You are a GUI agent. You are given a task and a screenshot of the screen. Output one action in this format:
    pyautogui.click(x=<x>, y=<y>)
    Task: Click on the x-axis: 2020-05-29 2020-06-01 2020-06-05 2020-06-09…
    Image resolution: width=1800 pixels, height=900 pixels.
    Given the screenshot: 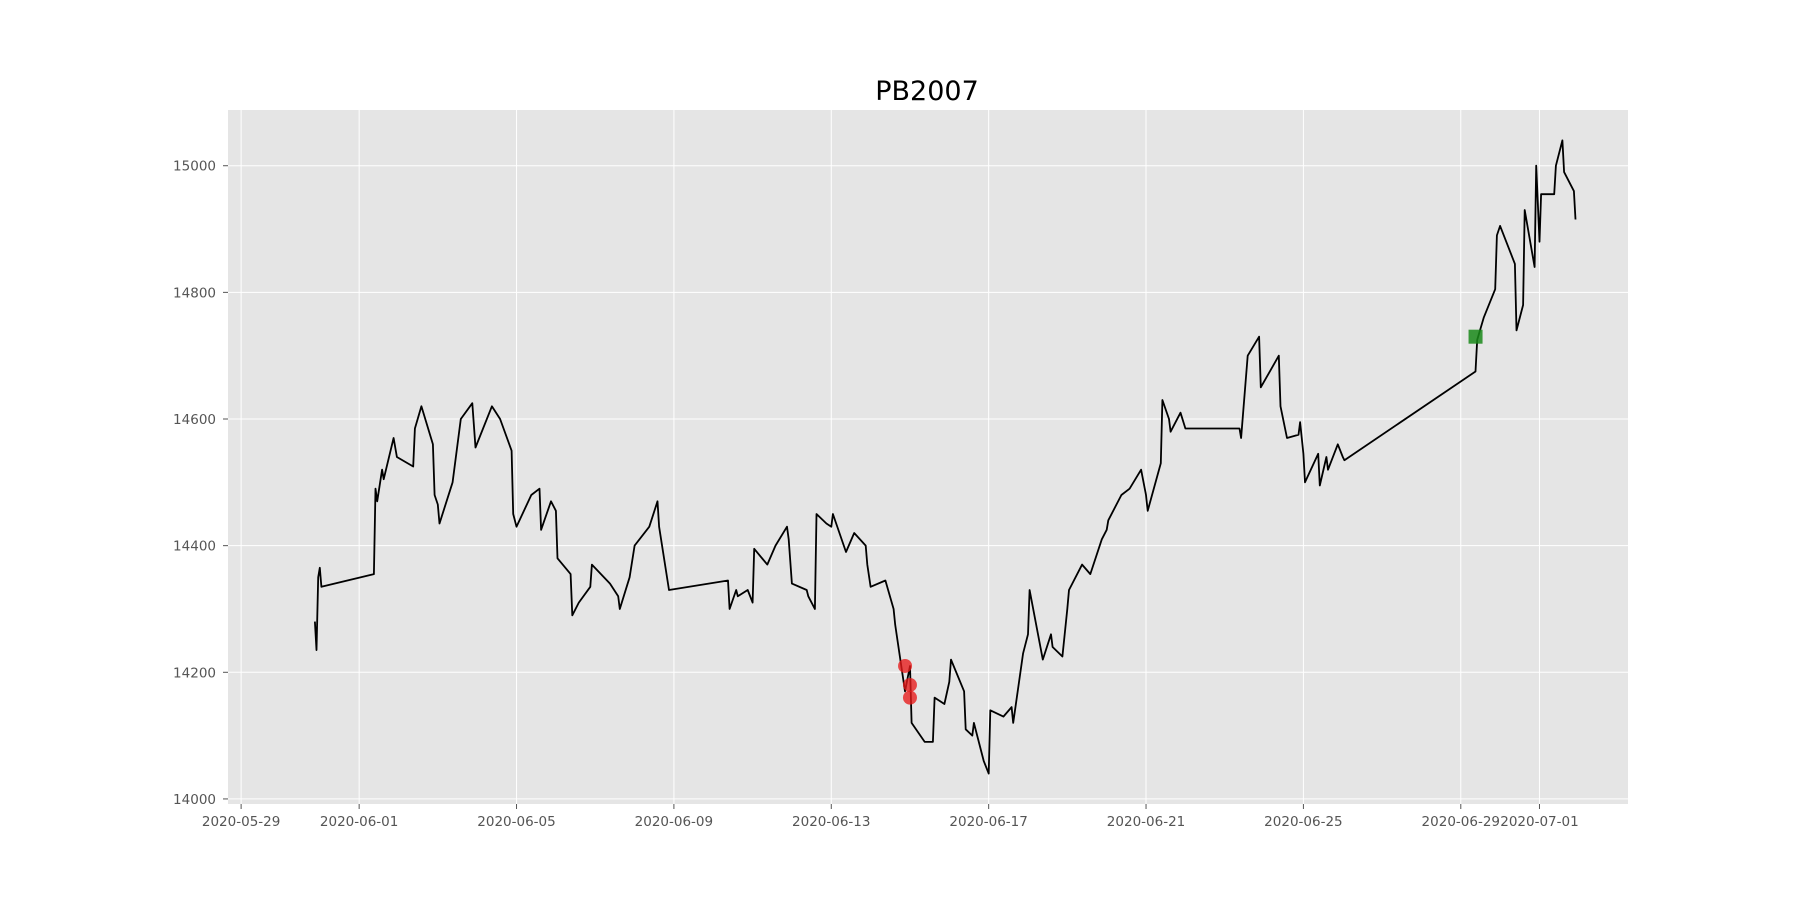 What is the action you would take?
    pyautogui.click(x=890, y=817)
    